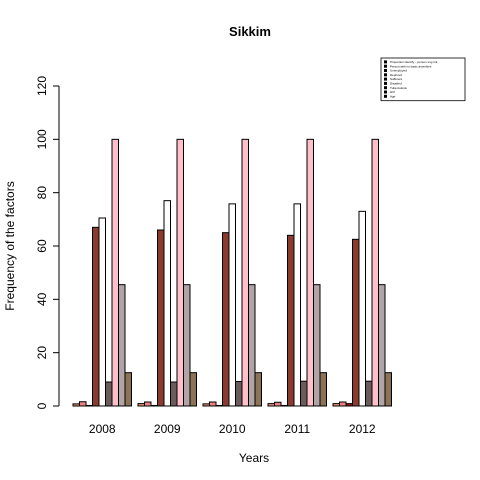 The image size is (480, 480). I want to click on legend-label: HIV, so click(392, 92).